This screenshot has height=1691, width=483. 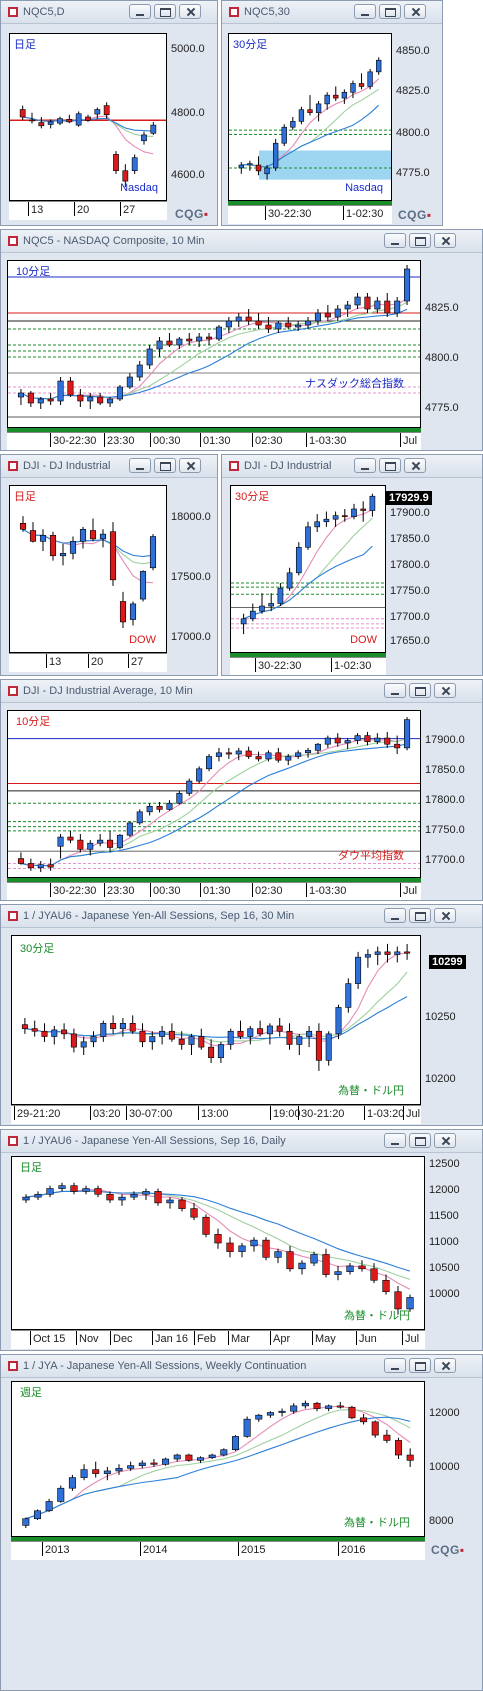 What do you see at coordinates (444, 1294) in the screenshot?
I see `y-tick-label: 10000` at bounding box center [444, 1294].